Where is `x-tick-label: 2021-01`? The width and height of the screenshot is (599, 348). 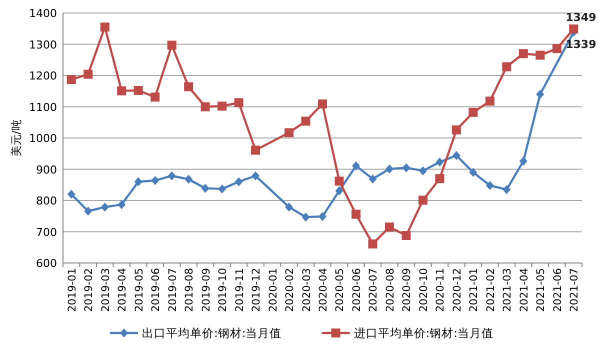 x-tick-label: 2021-01 is located at coordinates (474, 290).